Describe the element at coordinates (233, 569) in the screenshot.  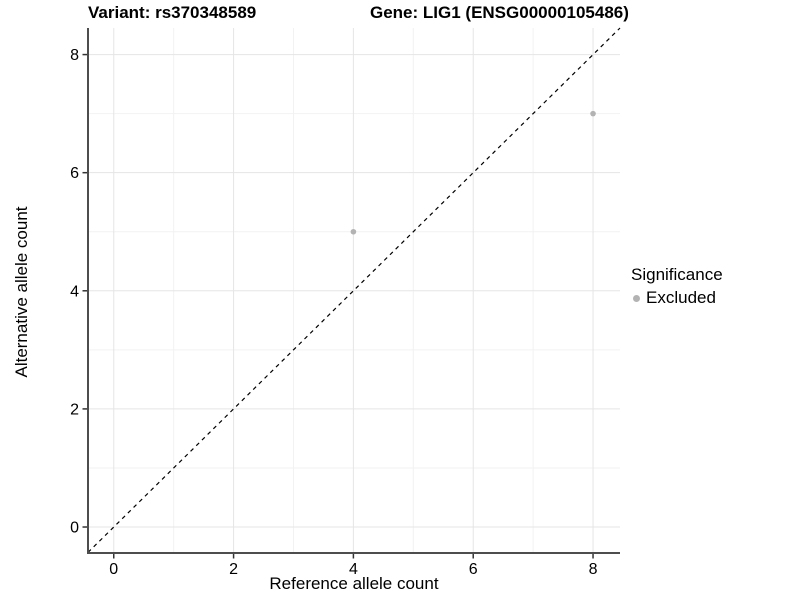
I see `x-tick-label: 2` at that location.